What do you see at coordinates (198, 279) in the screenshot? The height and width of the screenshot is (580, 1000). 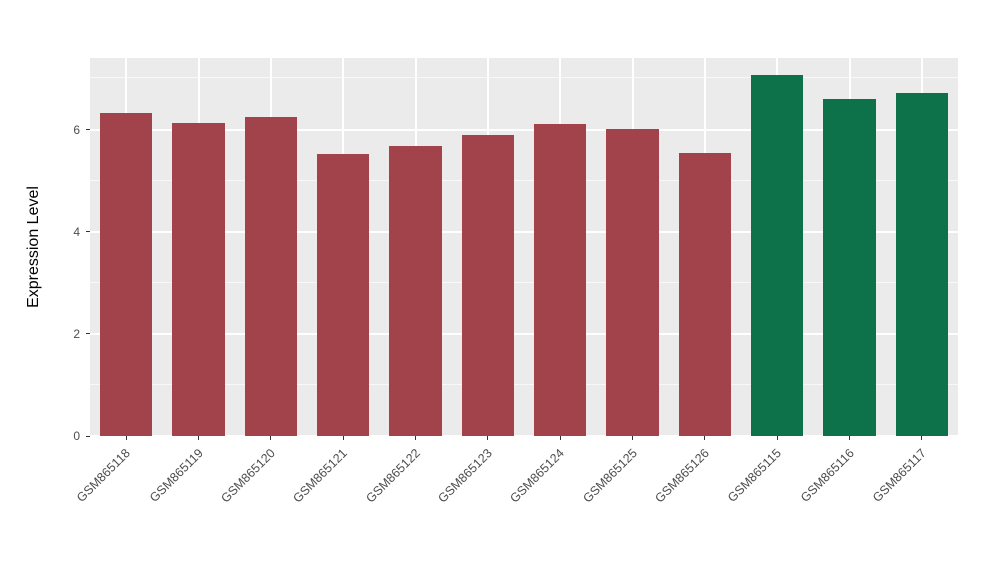 I see `bar-GSM865119` at bounding box center [198, 279].